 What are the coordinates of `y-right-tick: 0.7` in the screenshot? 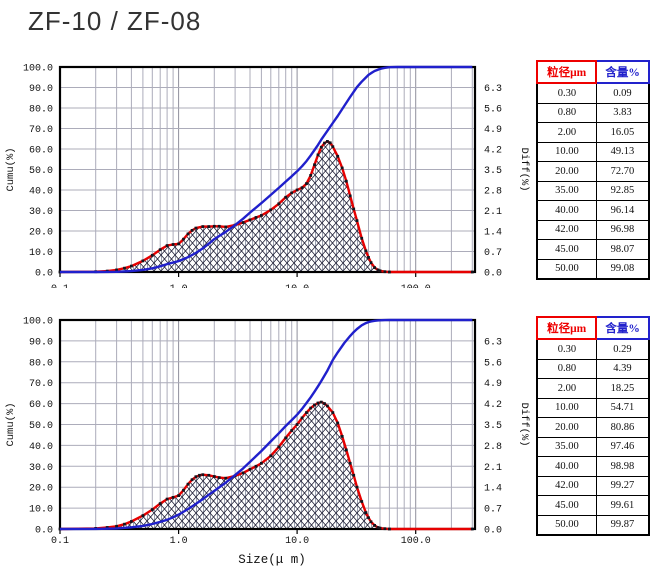 It's located at (493, 510).